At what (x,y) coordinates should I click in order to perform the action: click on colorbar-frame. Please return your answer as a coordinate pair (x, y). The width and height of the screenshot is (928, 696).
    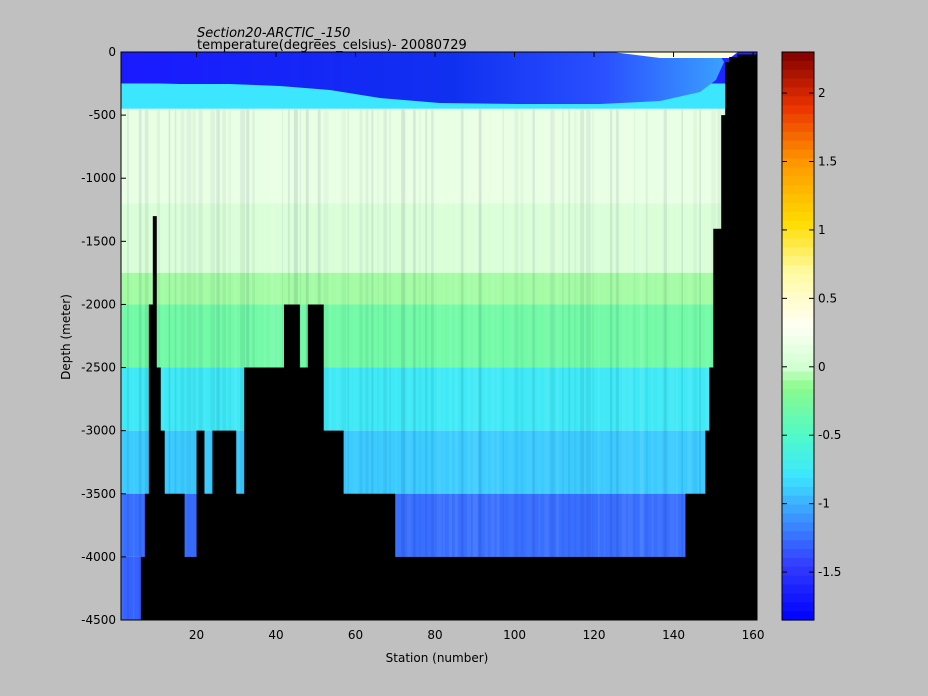
    Looking at the image, I should click on (798, 336).